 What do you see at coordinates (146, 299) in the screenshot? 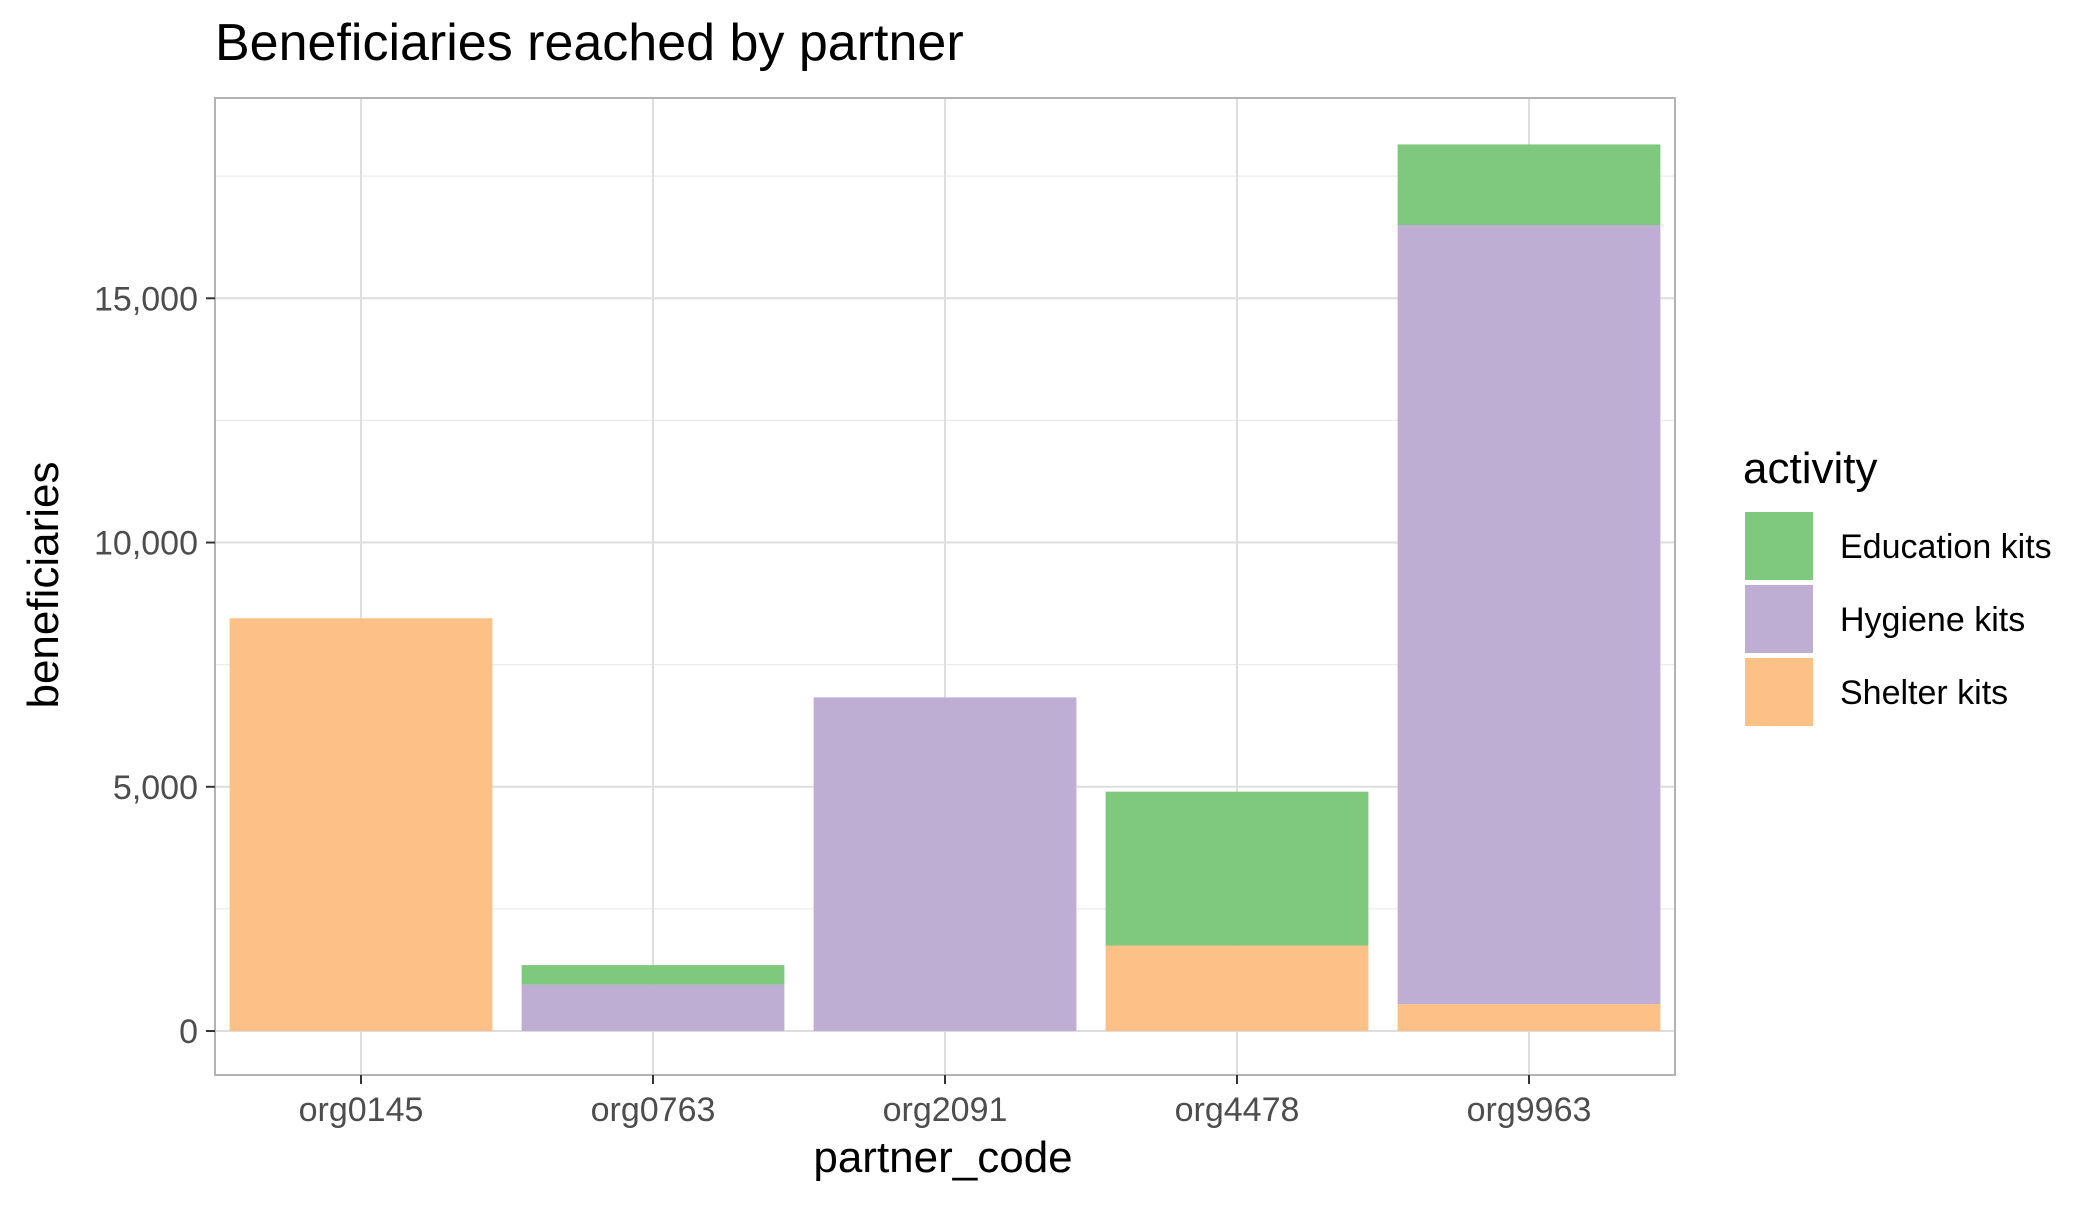
I see `y-tick-label: 15,000` at bounding box center [146, 299].